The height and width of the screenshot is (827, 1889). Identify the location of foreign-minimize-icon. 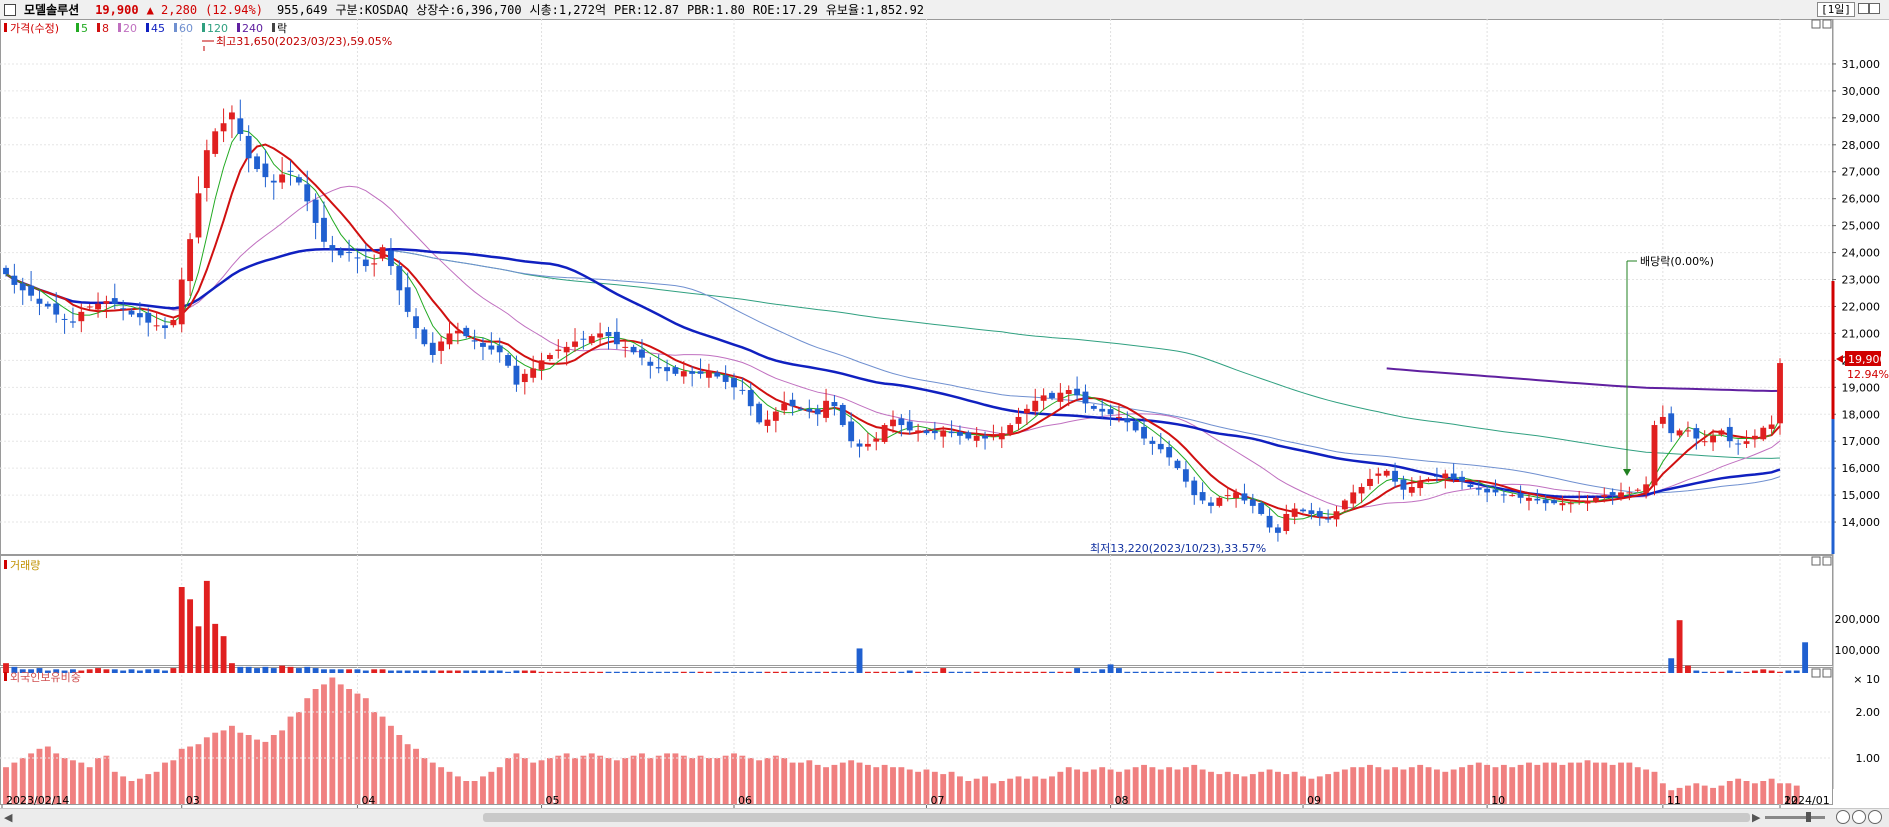
(1816, 673).